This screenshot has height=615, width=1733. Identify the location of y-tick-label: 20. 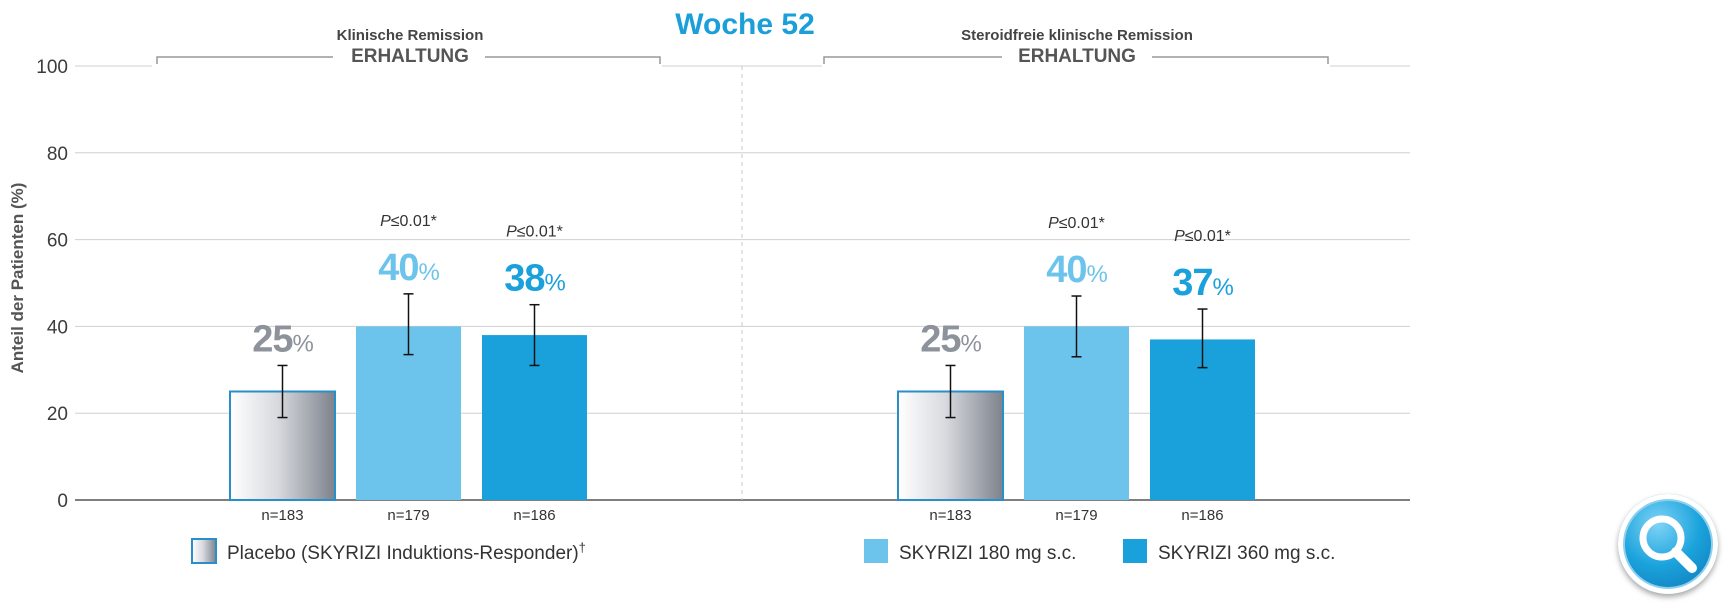
(57, 414).